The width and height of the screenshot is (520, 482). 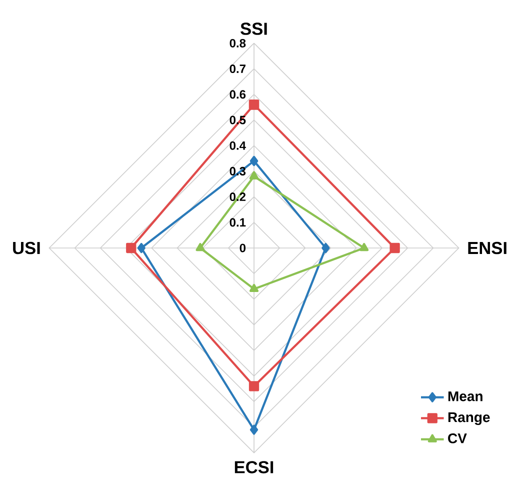 What do you see at coordinates (254, 467) in the screenshot?
I see `spoke-label: ECSI` at bounding box center [254, 467].